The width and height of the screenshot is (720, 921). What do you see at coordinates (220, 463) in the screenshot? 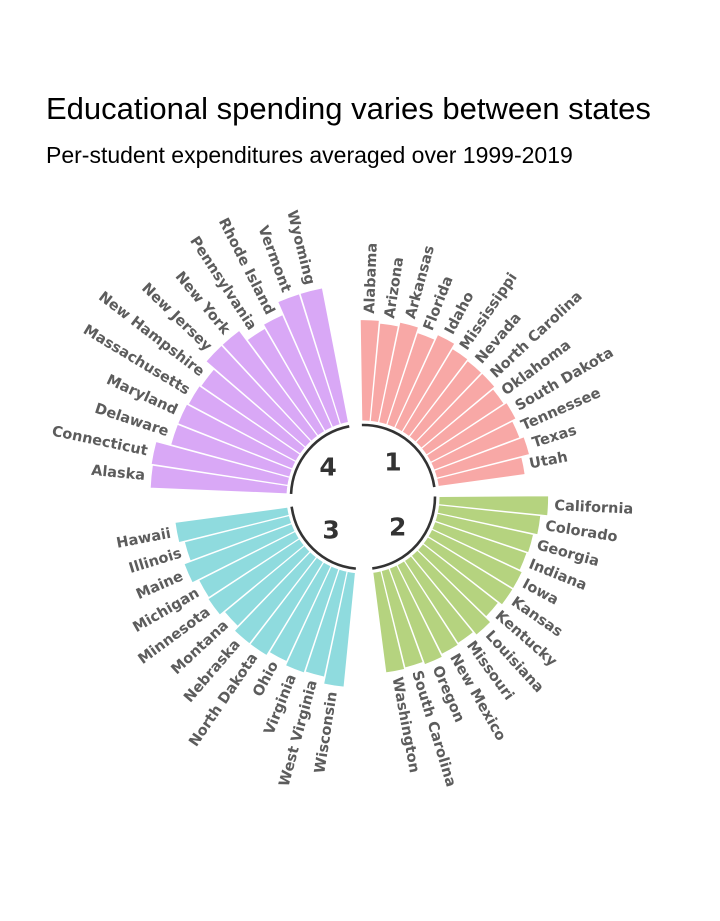
I see `bar-connecticut` at bounding box center [220, 463].